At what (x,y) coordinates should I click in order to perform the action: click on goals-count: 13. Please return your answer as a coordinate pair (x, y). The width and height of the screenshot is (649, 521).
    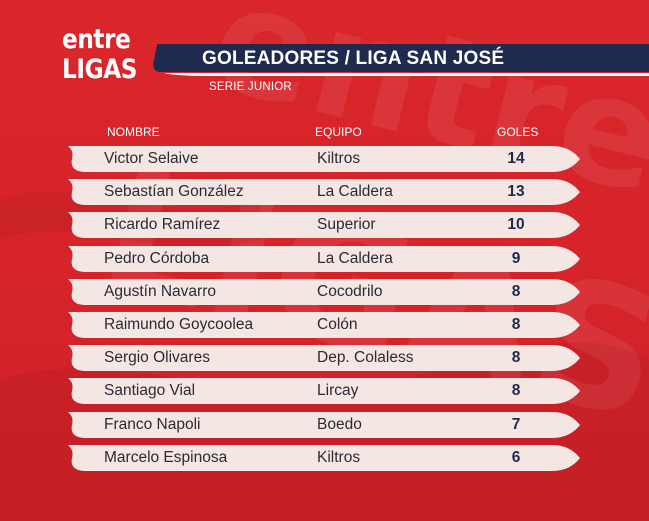
    Looking at the image, I should click on (516, 191).